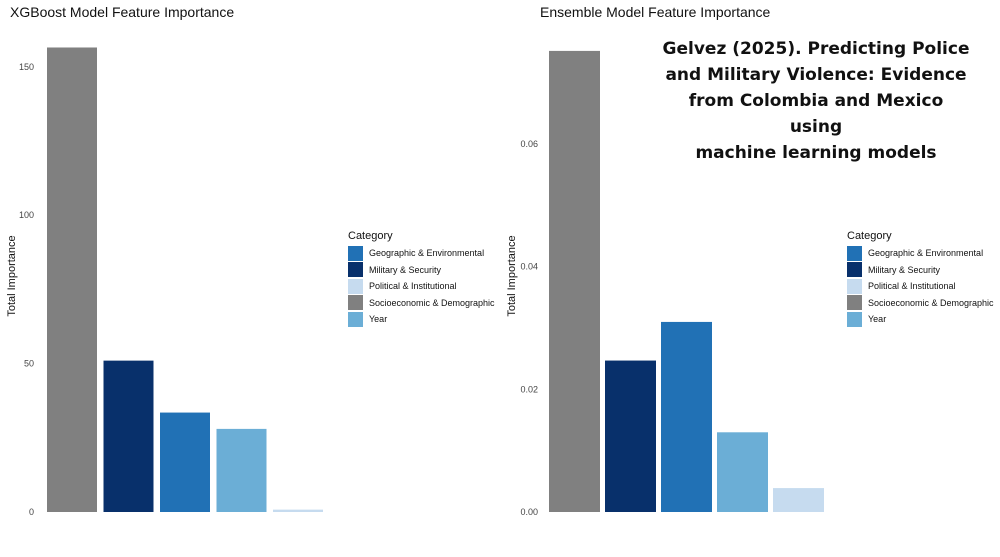 Image resolution: width=1000 pixels, height=557 pixels. Describe the element at coordinates (816, 114) in the screenshot. I see `citation-line: from Colombia and Mexico using` at that location.